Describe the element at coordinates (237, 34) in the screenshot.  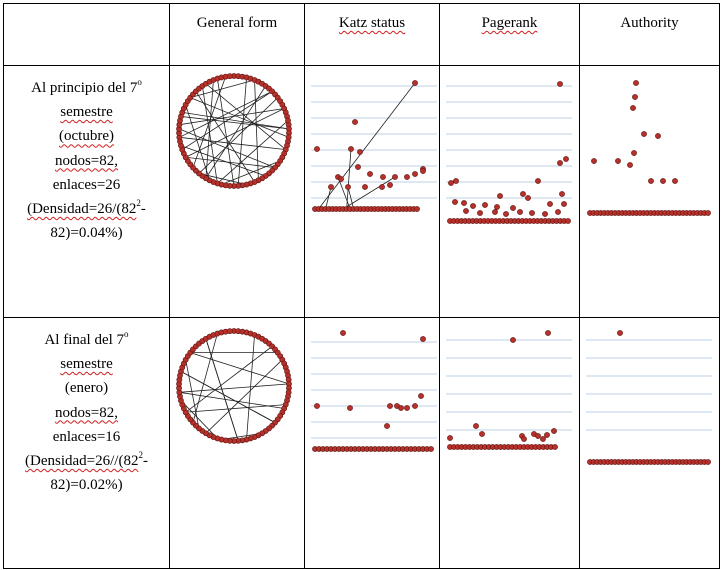
I see `header-general-form: General form` at that location.